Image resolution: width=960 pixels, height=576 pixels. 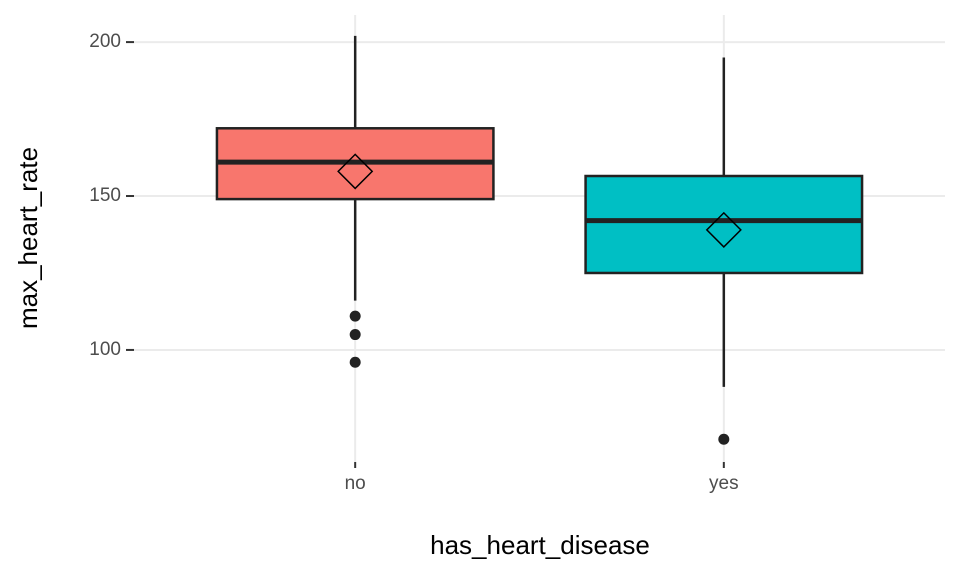 I want to click on x-tick-label: yes, so click(x=724, y=483).